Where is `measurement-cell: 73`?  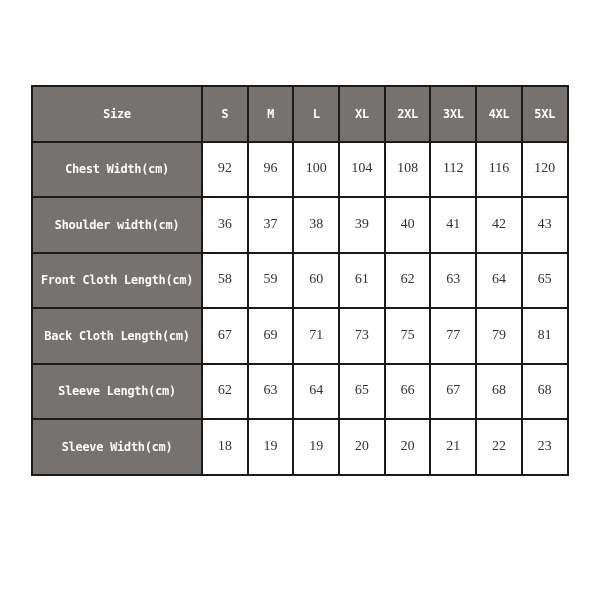 measurement-cell: 73 is located at coordinates (362, 336).